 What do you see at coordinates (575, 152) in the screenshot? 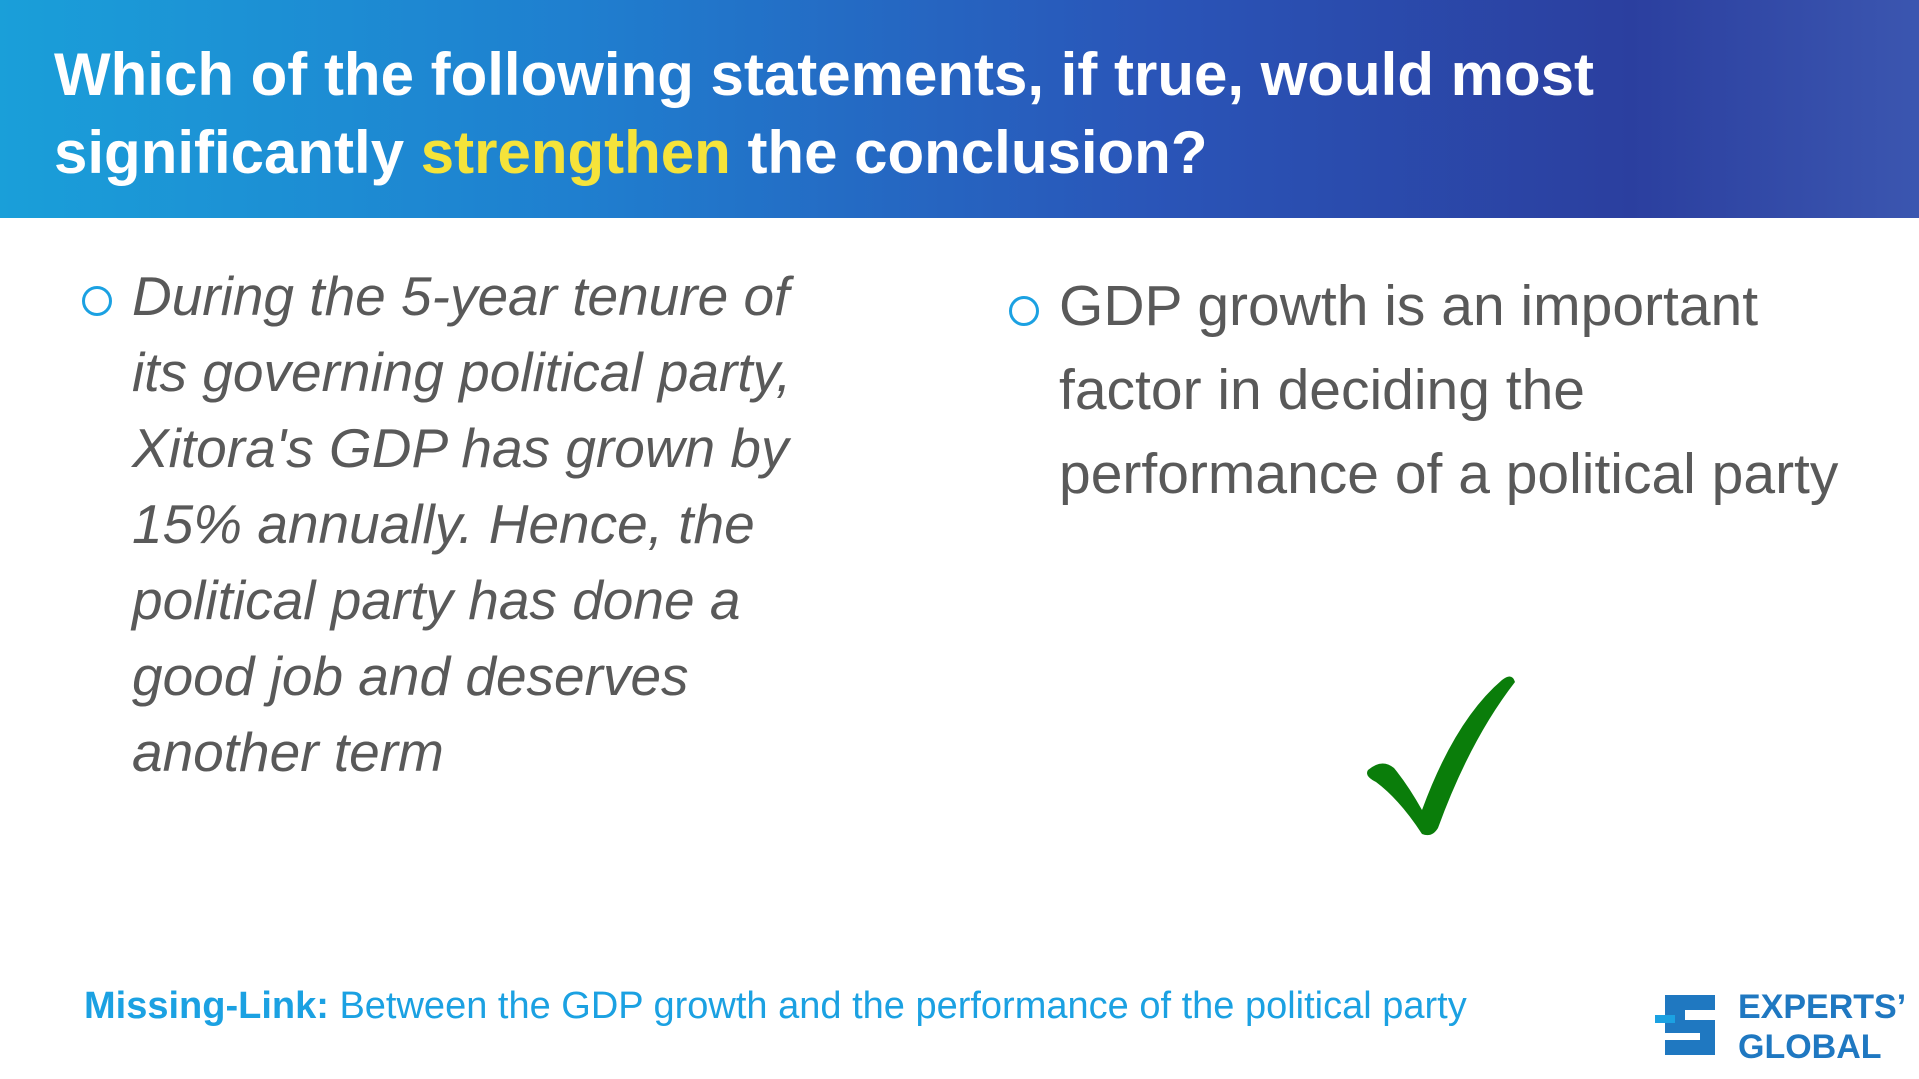
I see `title-highlight: strengthen` at bounding box center [575, 152].